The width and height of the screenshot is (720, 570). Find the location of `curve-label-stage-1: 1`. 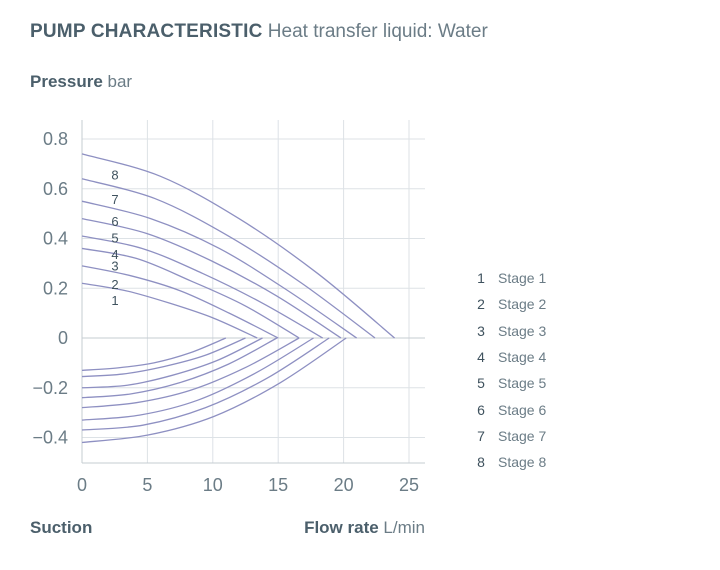

curve-label-stage-1: 1 is located at coordinates (114, 300).